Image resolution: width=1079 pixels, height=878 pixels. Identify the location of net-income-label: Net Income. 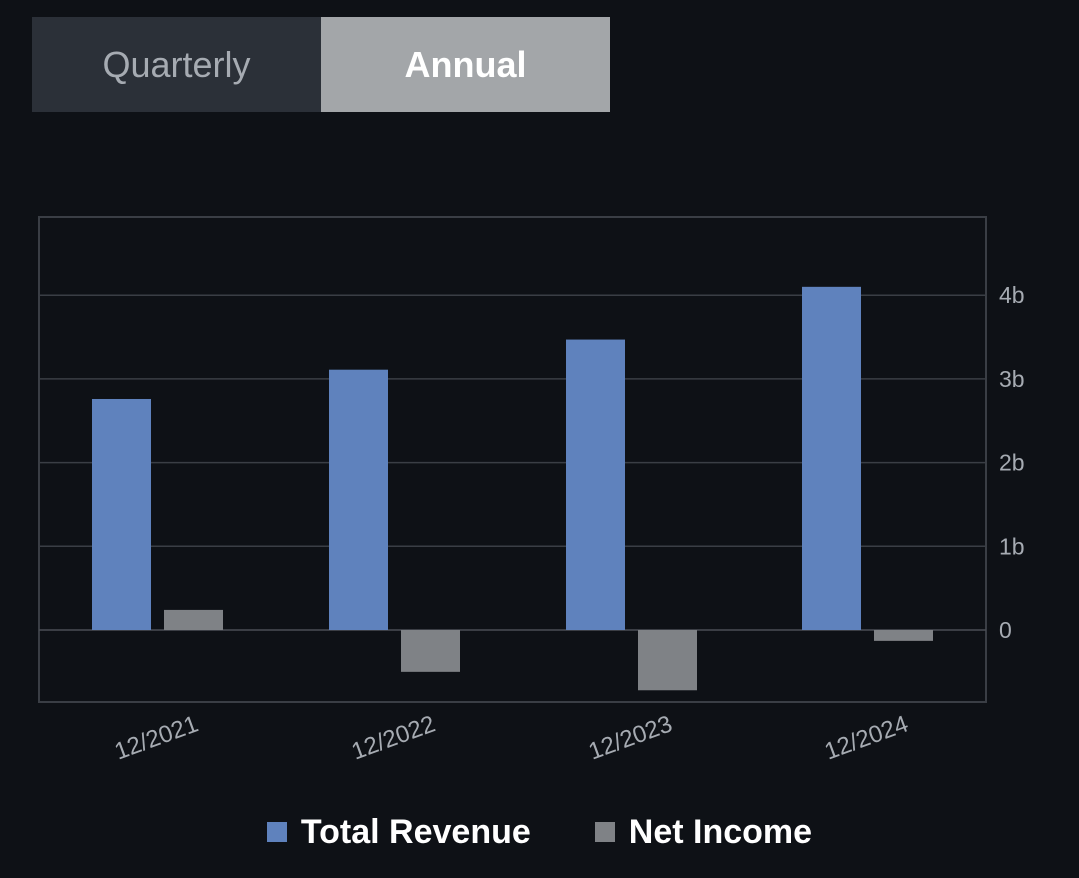
(720, 831).